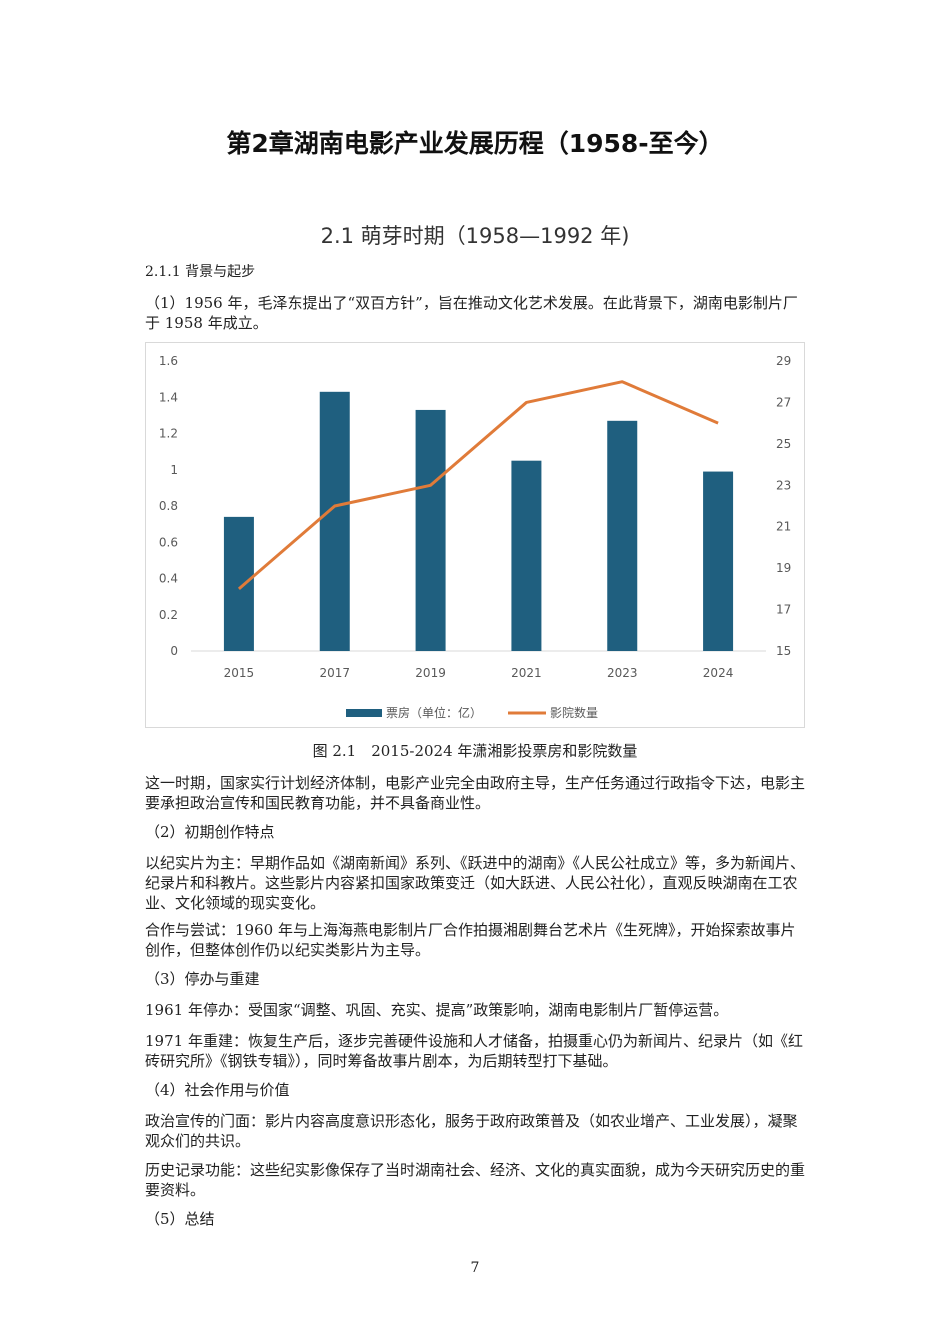 Image resolution: width=950 pixels, height=1344 pixels. Describe the element at coordinates (783, 361) in the screenshot. I see `y-right-tick-label: 29` at that location.